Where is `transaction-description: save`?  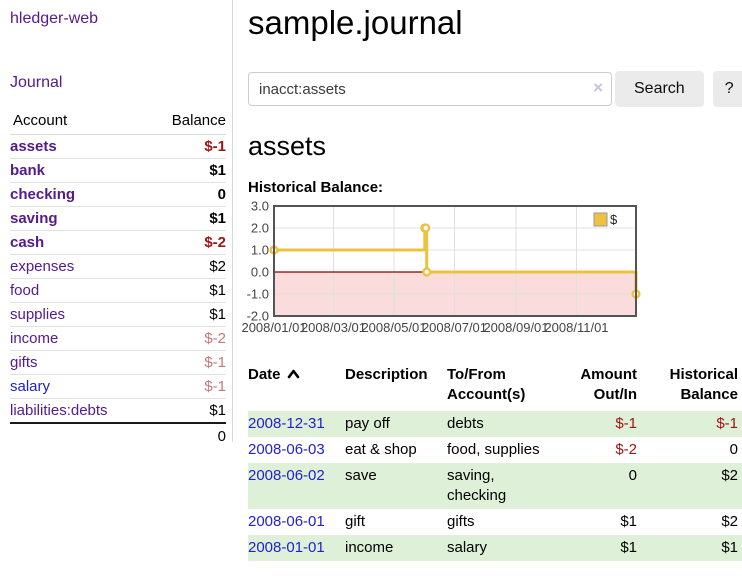 transaction-description: save is located at coordinates (361, 475).